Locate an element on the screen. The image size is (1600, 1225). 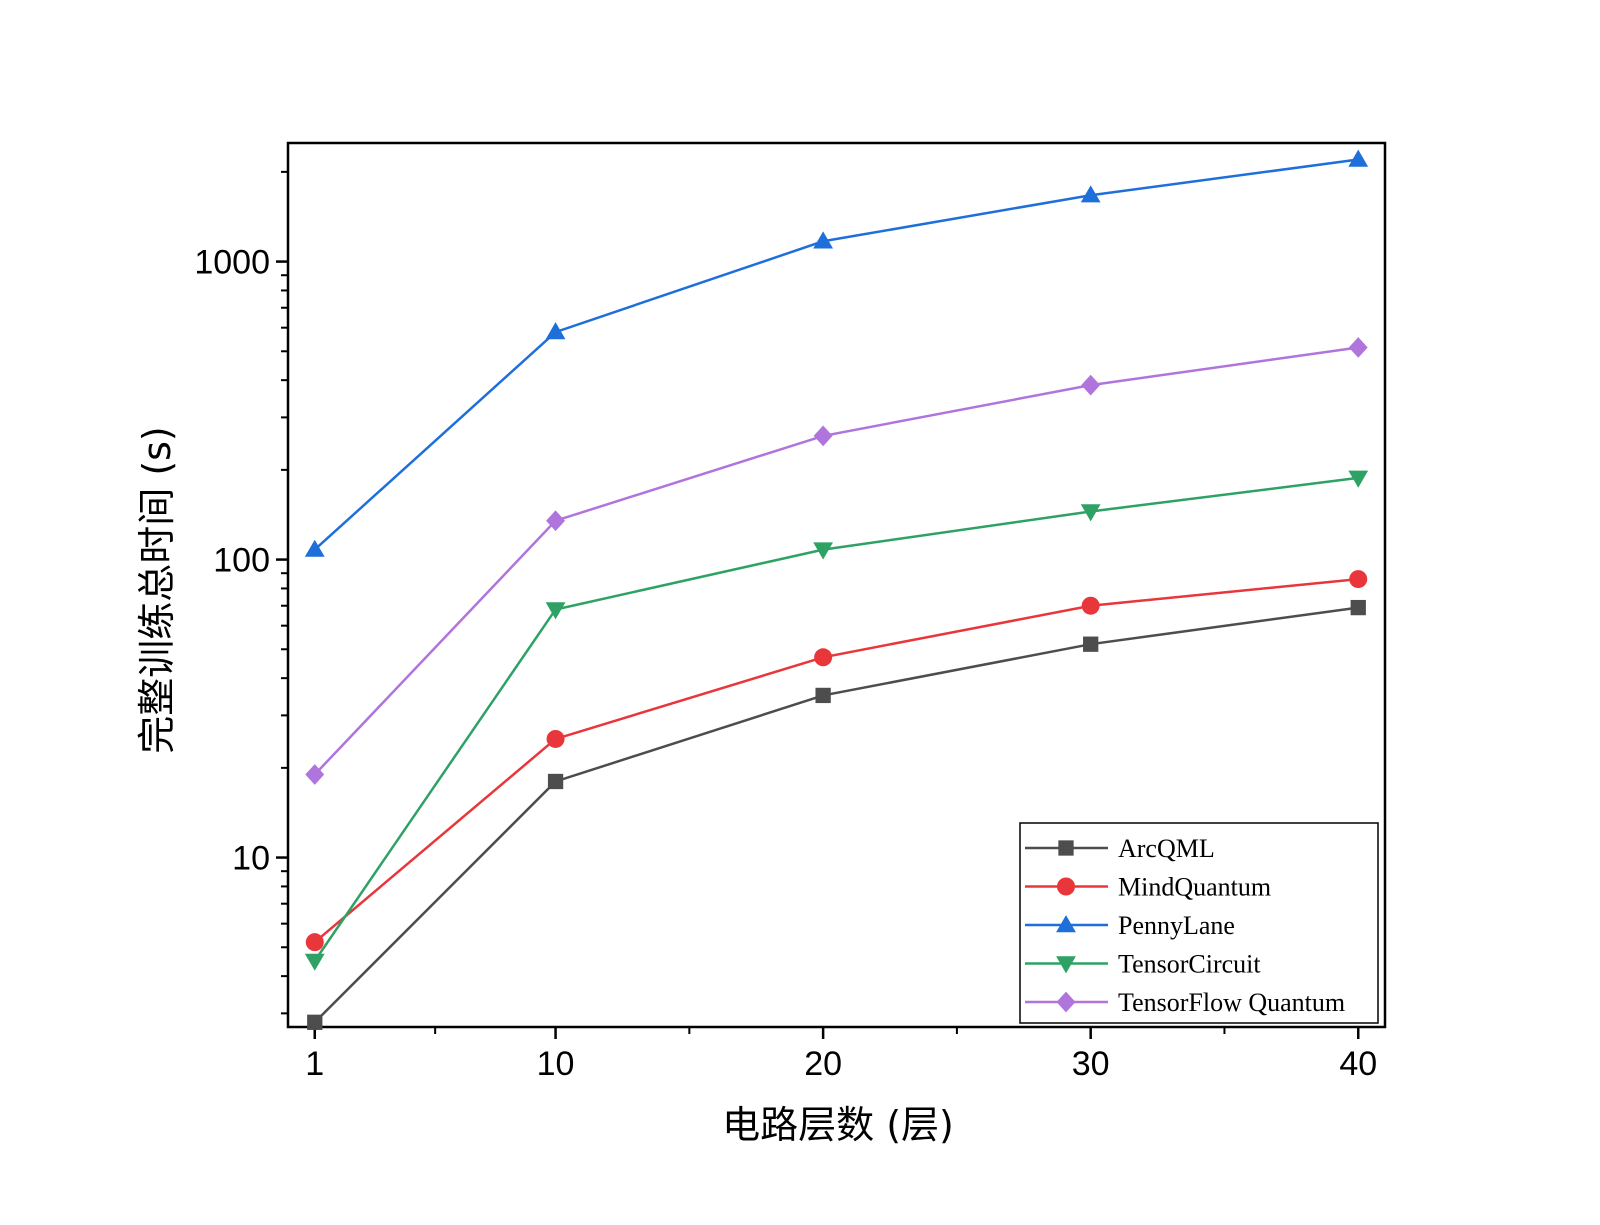
legend-item: TensorFlow Quantum is located at coordinates (1185, 1002).